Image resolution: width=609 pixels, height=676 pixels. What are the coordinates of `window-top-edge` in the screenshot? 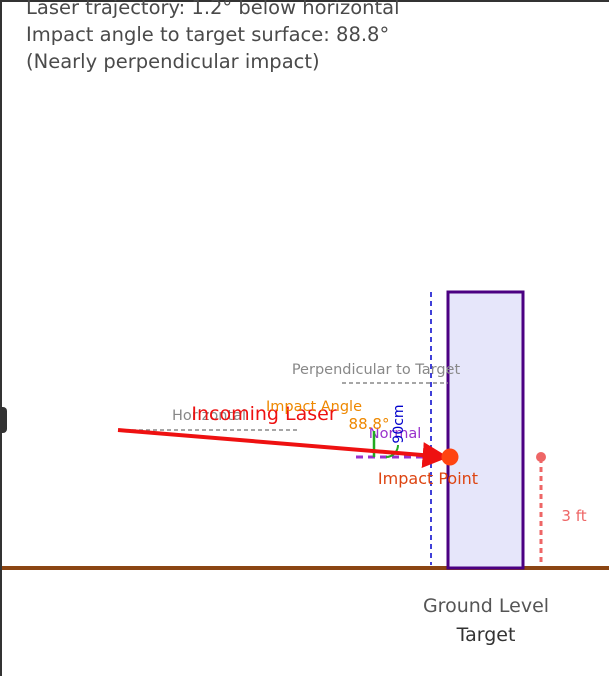 It's located at (304, 1).